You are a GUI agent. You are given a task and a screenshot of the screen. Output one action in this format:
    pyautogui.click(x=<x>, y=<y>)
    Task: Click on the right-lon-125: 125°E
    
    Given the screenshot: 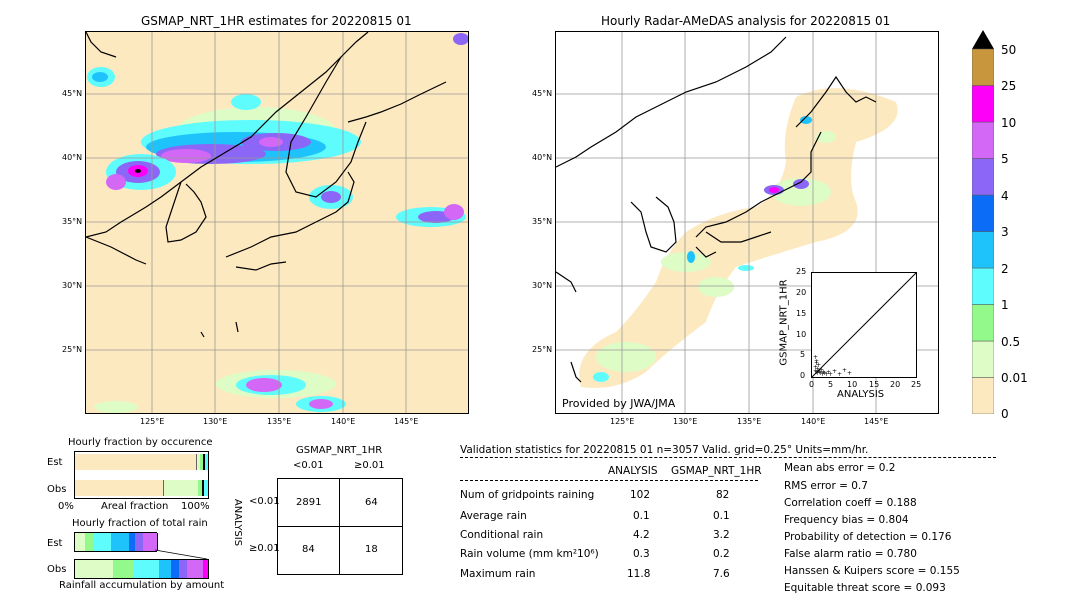 What is the action you would take?
    pyautogui.click(x=622, y=421)
    